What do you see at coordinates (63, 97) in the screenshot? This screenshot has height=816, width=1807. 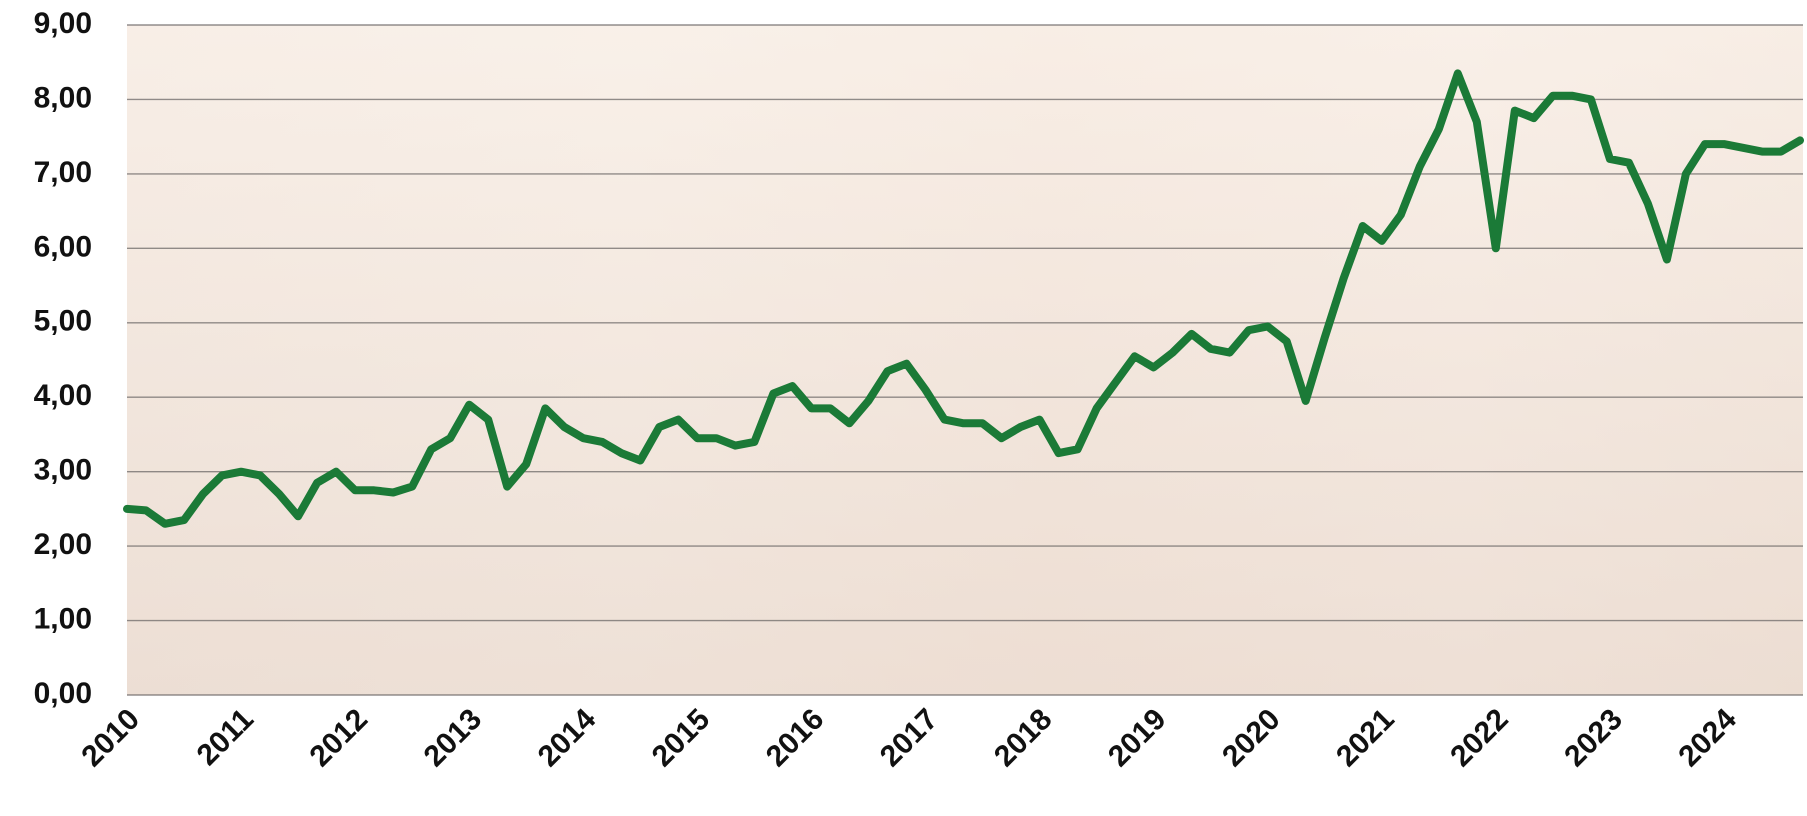 I see `y-tick-label: 8,00` at bounding box center [63, 97].